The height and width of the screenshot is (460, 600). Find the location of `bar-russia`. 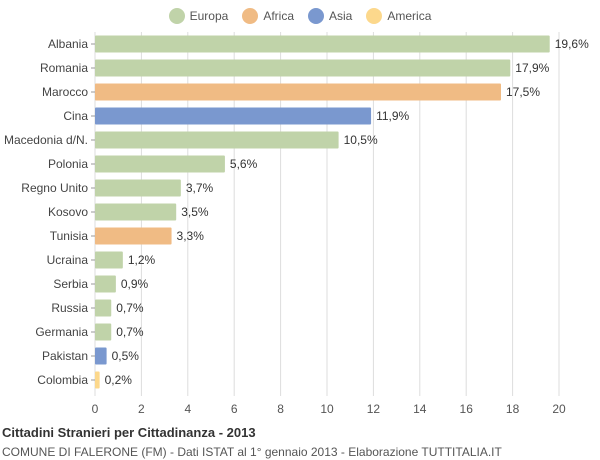

bar-russia is located at coordinates (103, 308).